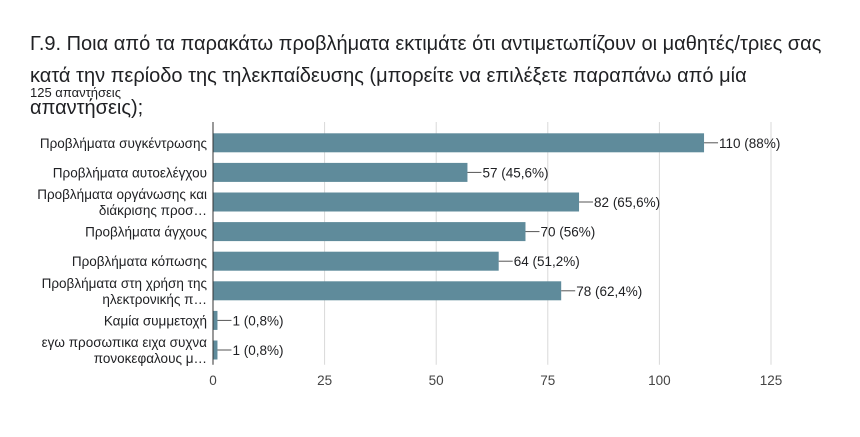 This screenshot has height=437, width=860. I want to click on category-label-line: Προβλήματα συγκέντρωσης, so click(124, 143).